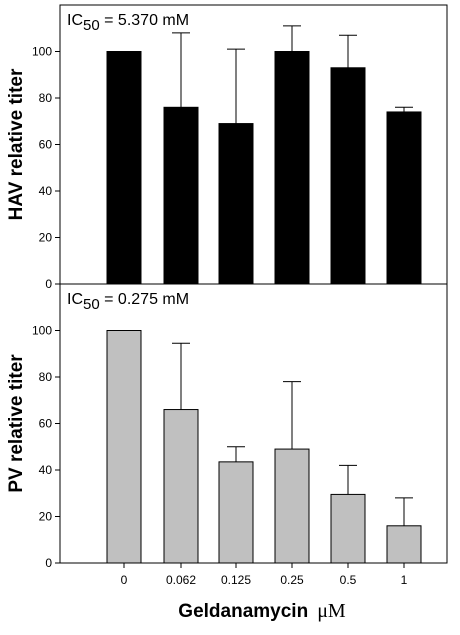 The image size is (460, 635). What do you see at coordinates (75, 20) in the screenshot?
I see `hav-ic50-prefix: IC` at bounding box center [75, 20].